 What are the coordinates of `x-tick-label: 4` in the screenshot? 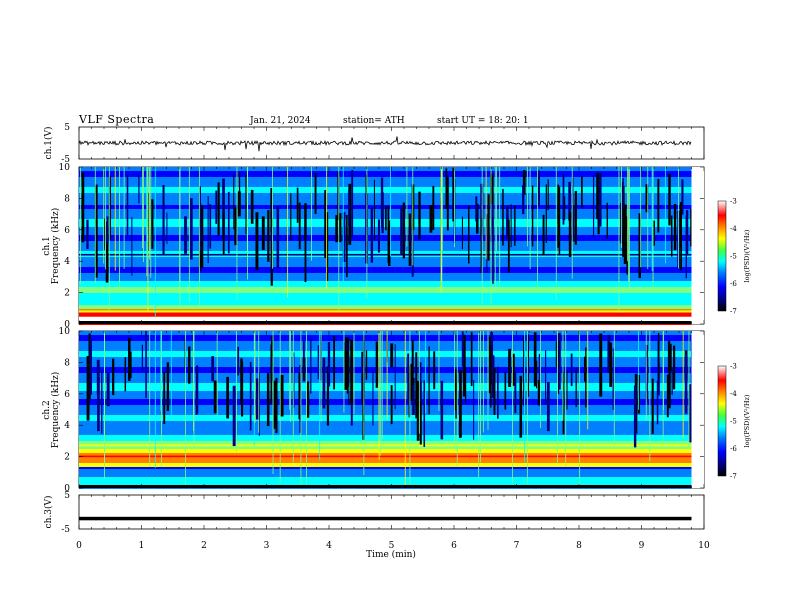 It's located at (329, 546).